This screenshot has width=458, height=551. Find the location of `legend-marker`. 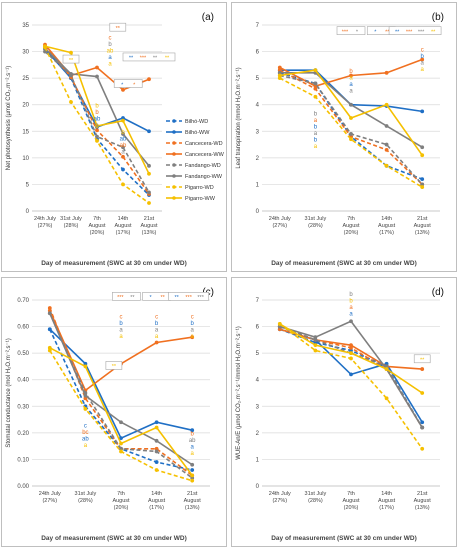

legend-marker is located at coordinates (174, 121).